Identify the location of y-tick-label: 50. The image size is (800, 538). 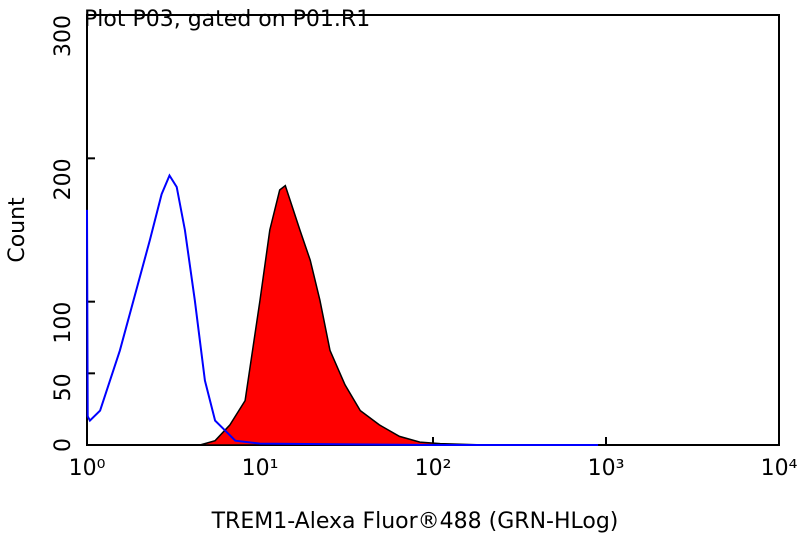
(63, 387).